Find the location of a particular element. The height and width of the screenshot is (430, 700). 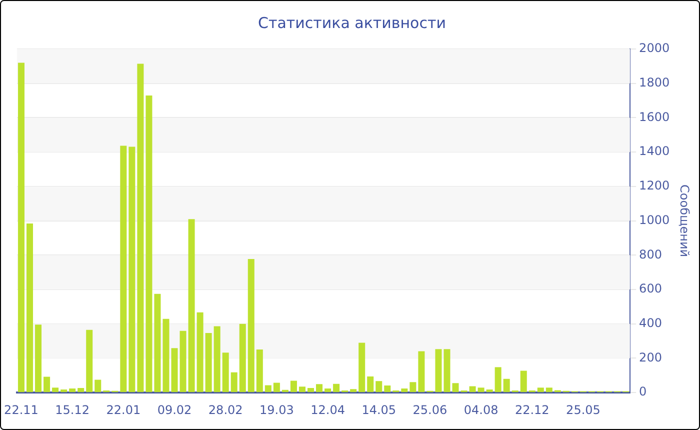

x-tick-label: 25.06 is located at coordinates (430, 409).